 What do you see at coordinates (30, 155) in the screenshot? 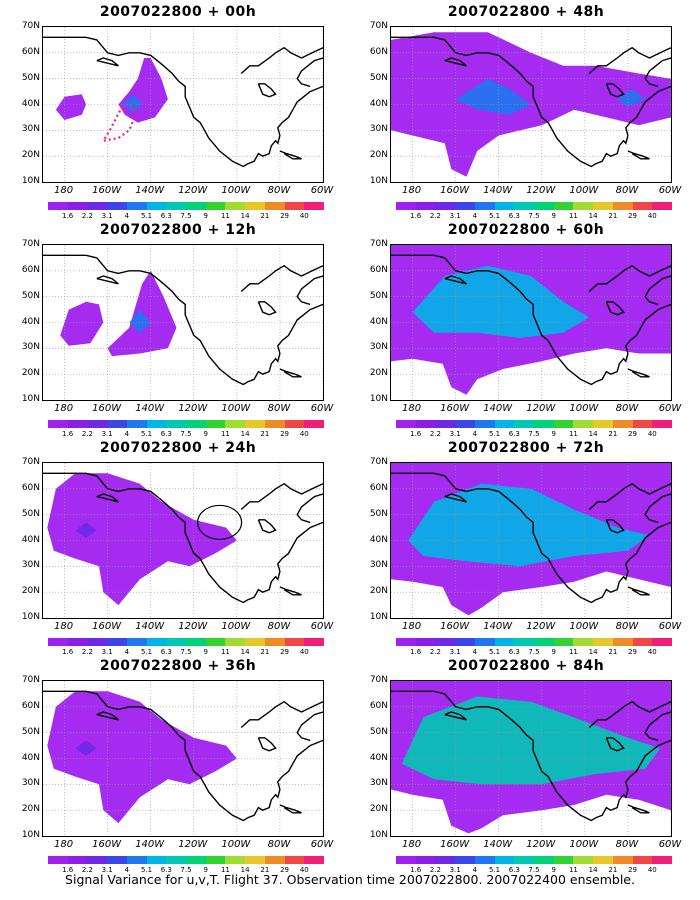
I see `lat-tick-label: 20N` at bounding box center [30, 155].